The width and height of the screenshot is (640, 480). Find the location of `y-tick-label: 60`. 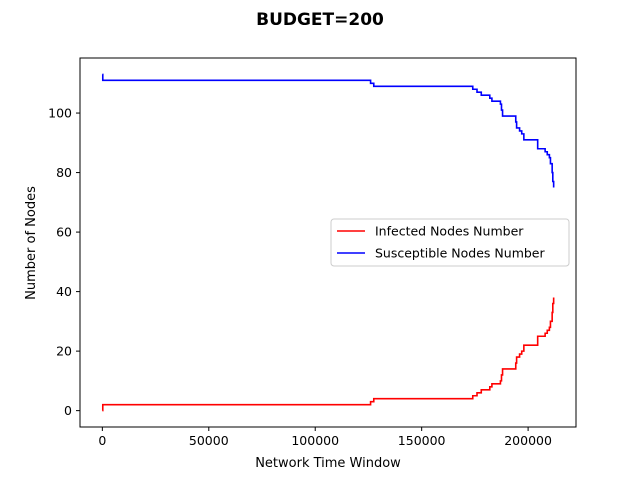

y-tick-label: 60 is located at coordinates (64, 232).